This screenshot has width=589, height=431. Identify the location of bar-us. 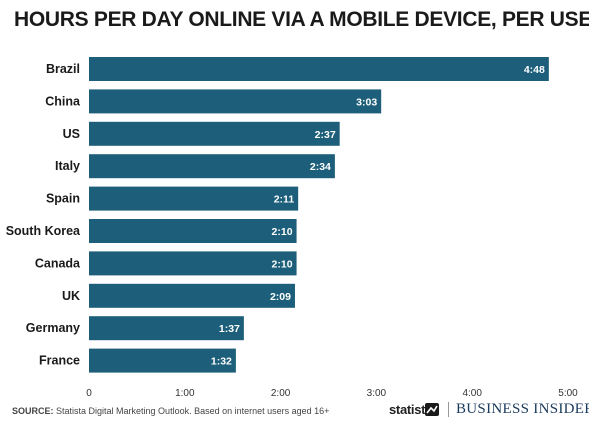
(214, 133).